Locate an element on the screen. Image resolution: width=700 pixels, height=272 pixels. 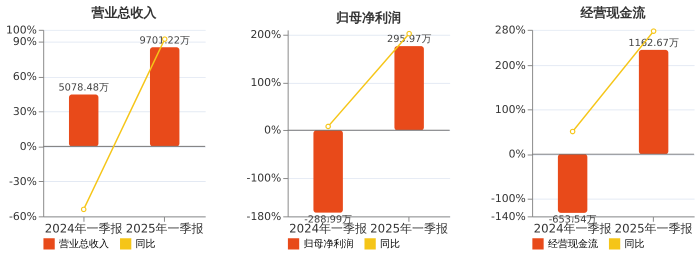
data-label: 5078.48万 is located at coordinates (83, 88).